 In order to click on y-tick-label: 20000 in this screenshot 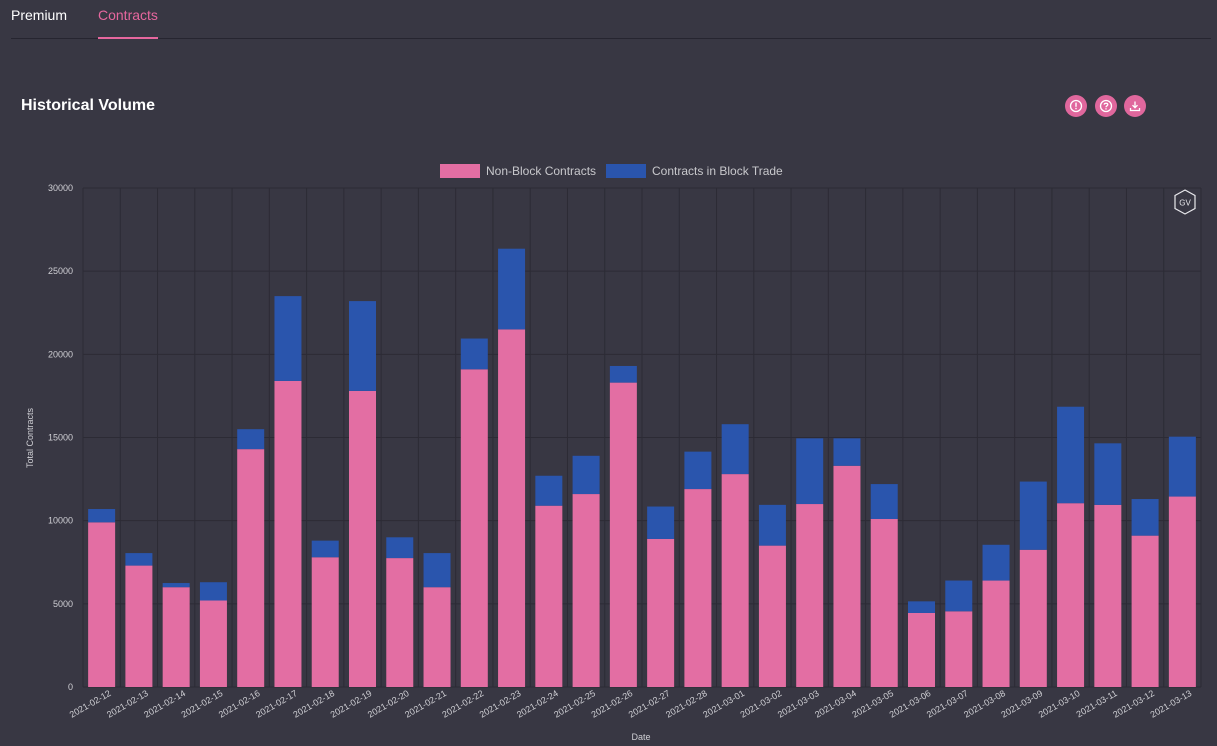, I will do `click(60, 354)`.